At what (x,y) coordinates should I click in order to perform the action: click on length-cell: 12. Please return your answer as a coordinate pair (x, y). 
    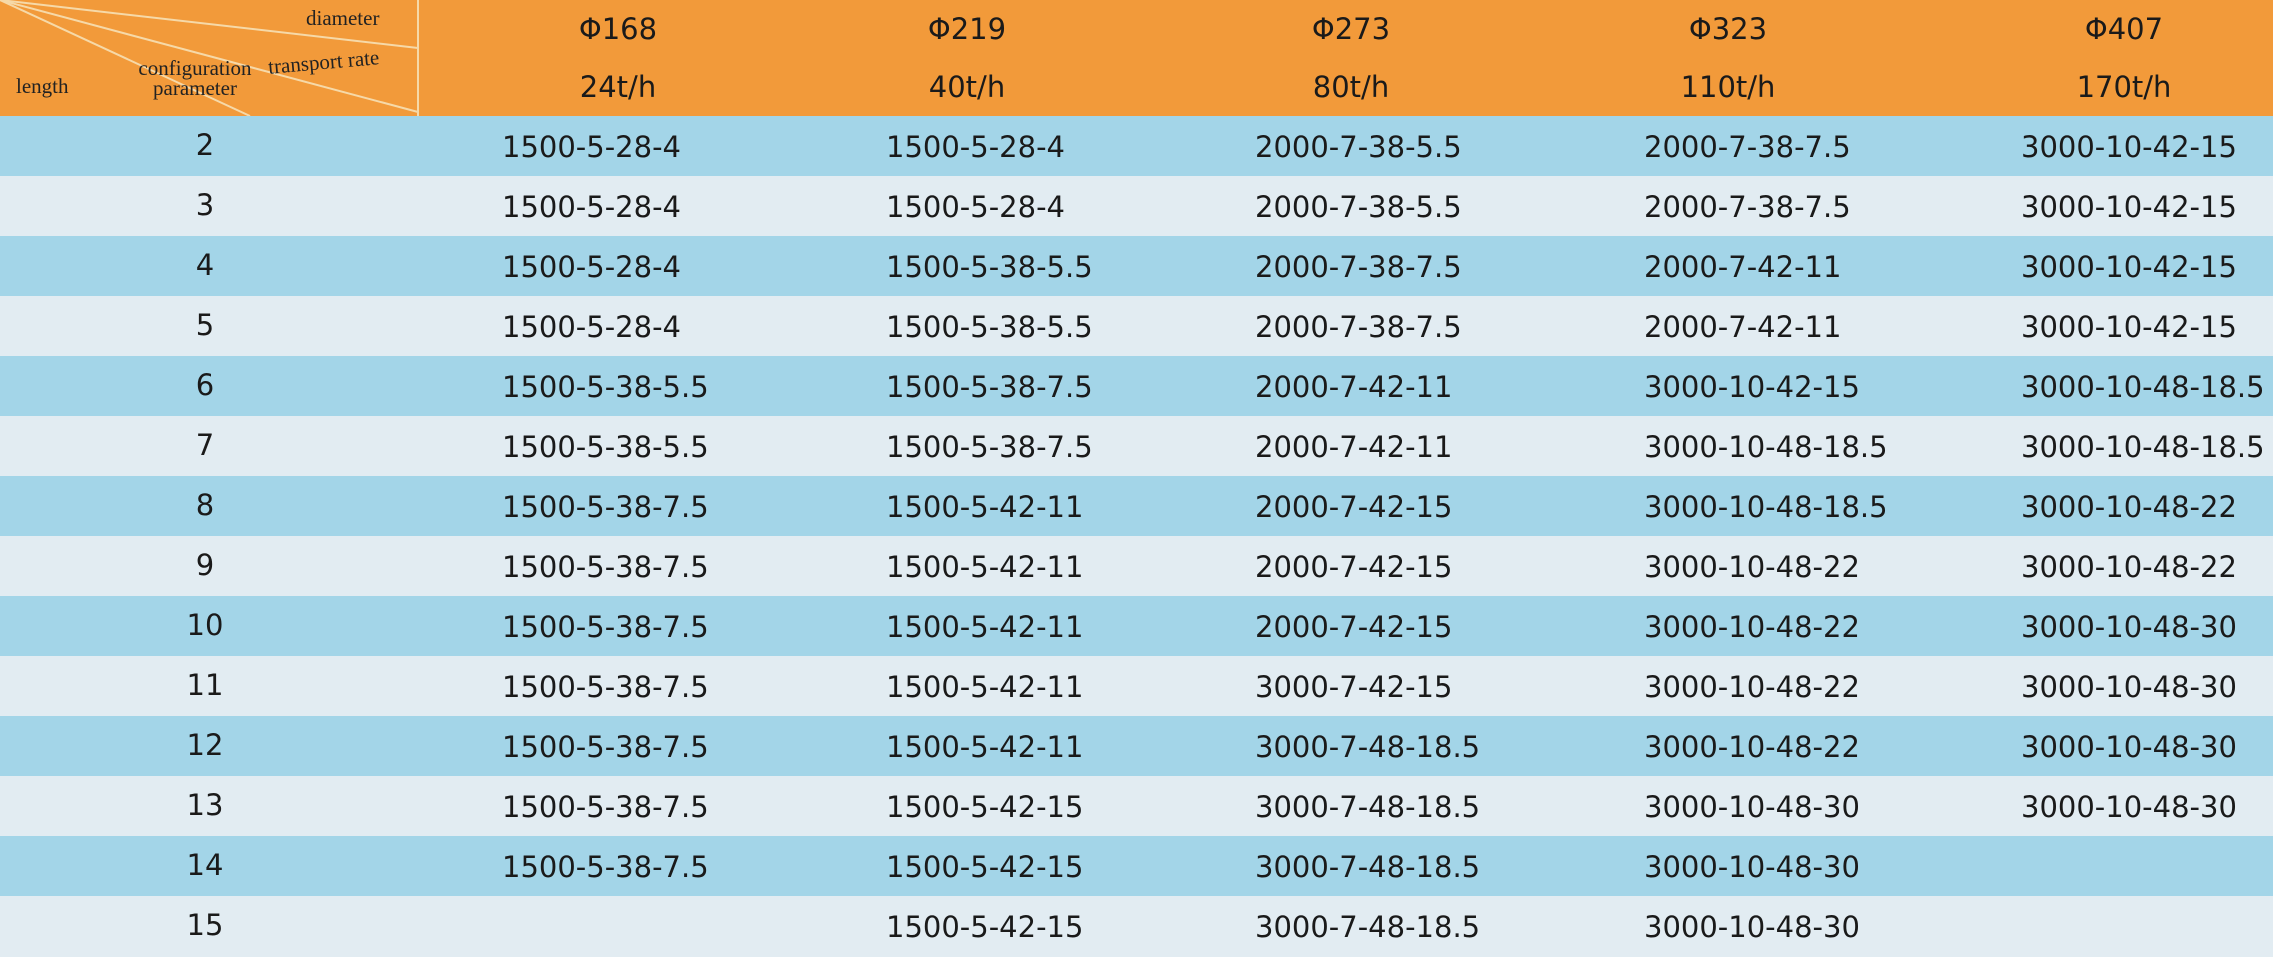
    Looking at the image, I should click on (205, 745).